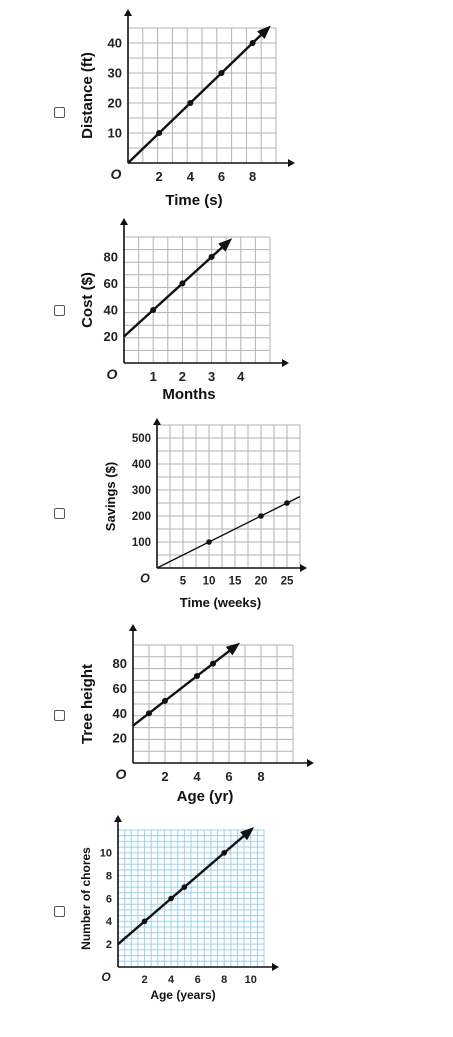 The width and height of the screenshot is (453, 1037). Describe the element at coordinates (110, 496) in the screenshot. I see `y-axis-title: Savings ($)` at that location.